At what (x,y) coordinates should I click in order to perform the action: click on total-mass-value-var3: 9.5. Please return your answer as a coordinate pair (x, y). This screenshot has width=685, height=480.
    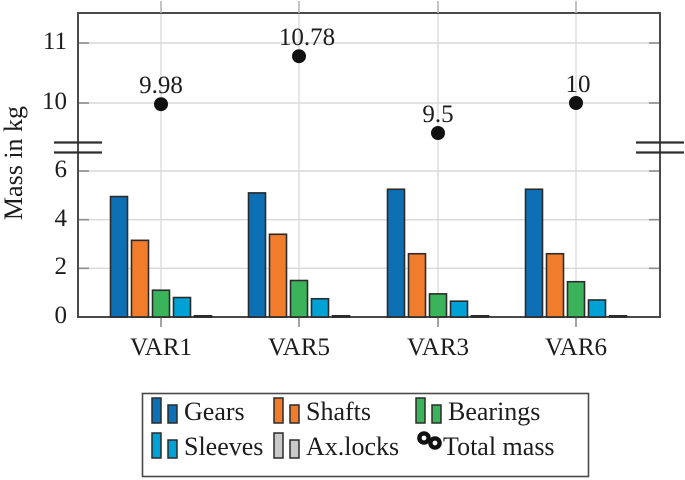
    Looking at the image, I should click on (438, 114).